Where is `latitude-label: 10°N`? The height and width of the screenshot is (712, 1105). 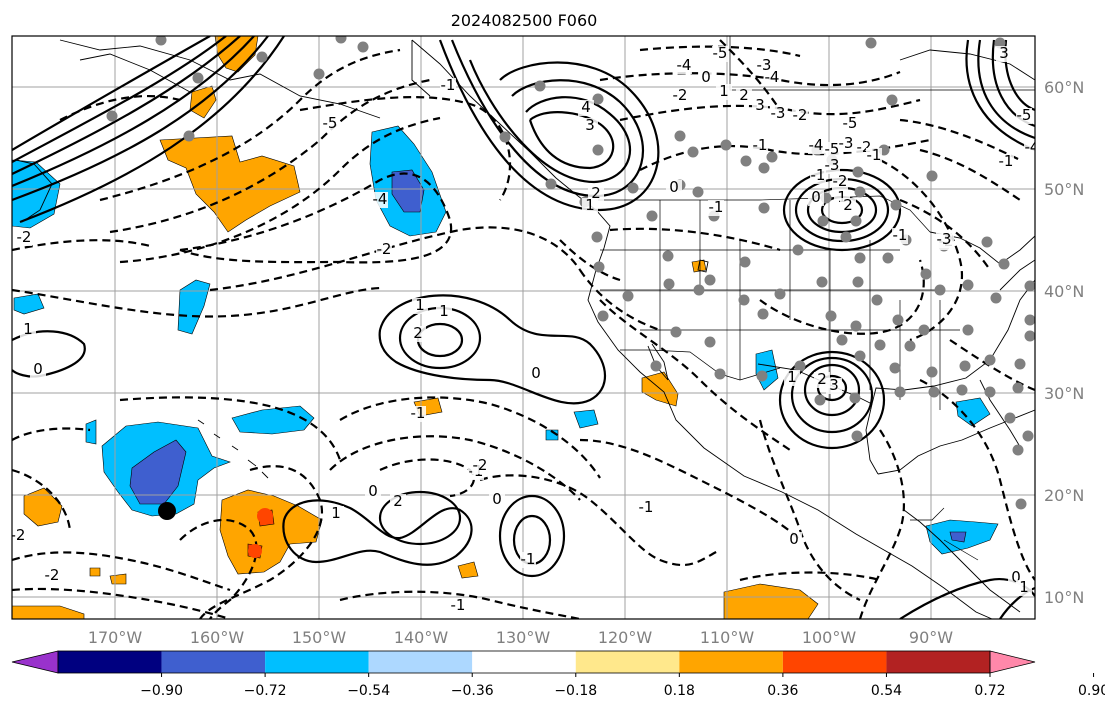
latitude-label: 10°N is located at coordinates (1064, 597).